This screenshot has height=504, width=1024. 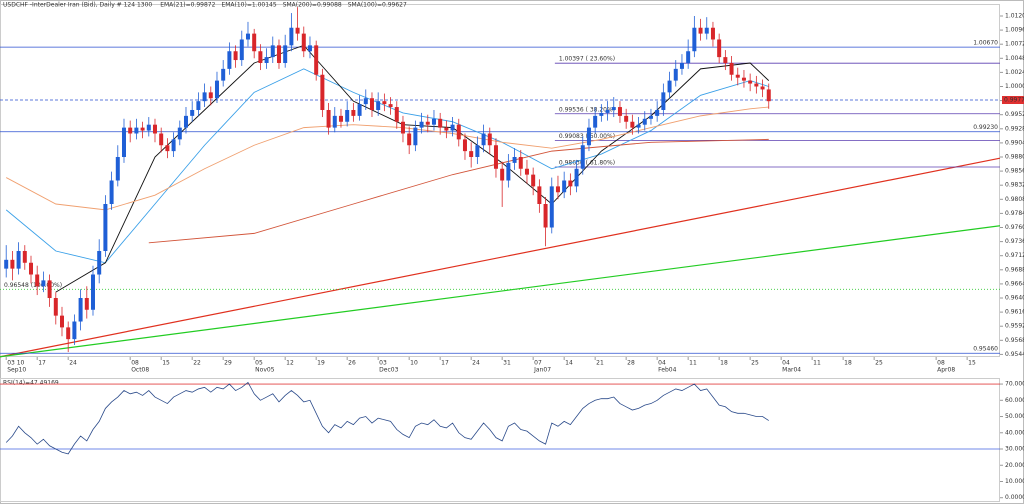 What do you see at coordinates (1014, 465) in the screenshot?
I see `rsi-tick-label: 20.00000` at bounding box center [1014, 465].